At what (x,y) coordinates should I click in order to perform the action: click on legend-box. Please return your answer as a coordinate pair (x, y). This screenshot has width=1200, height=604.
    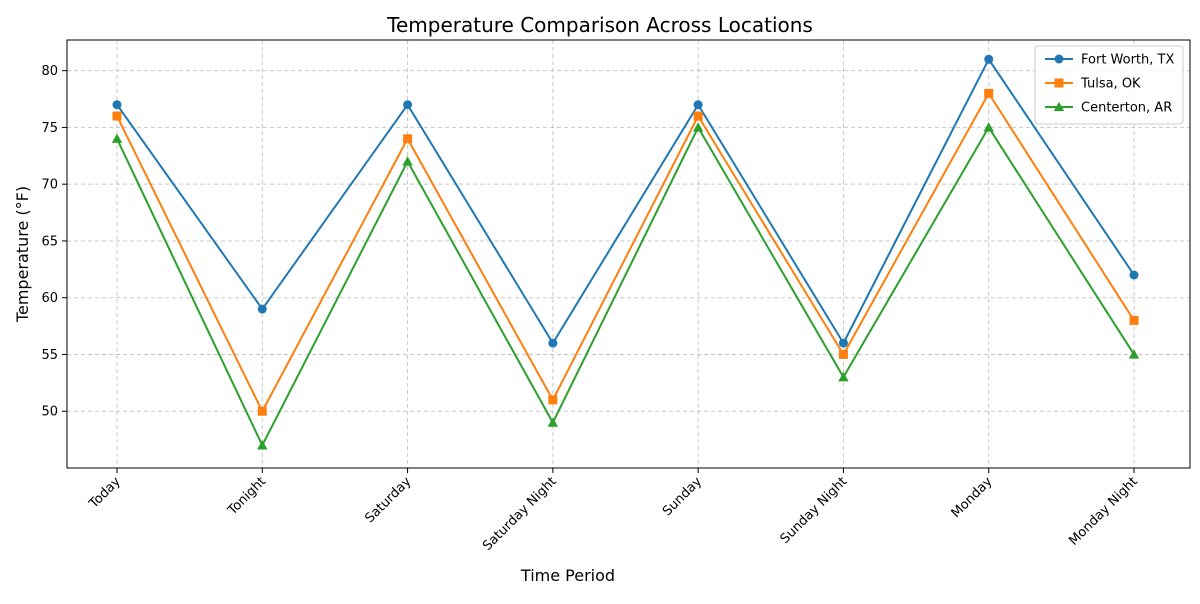
    Looking at the image, I should click on (1109, 85).